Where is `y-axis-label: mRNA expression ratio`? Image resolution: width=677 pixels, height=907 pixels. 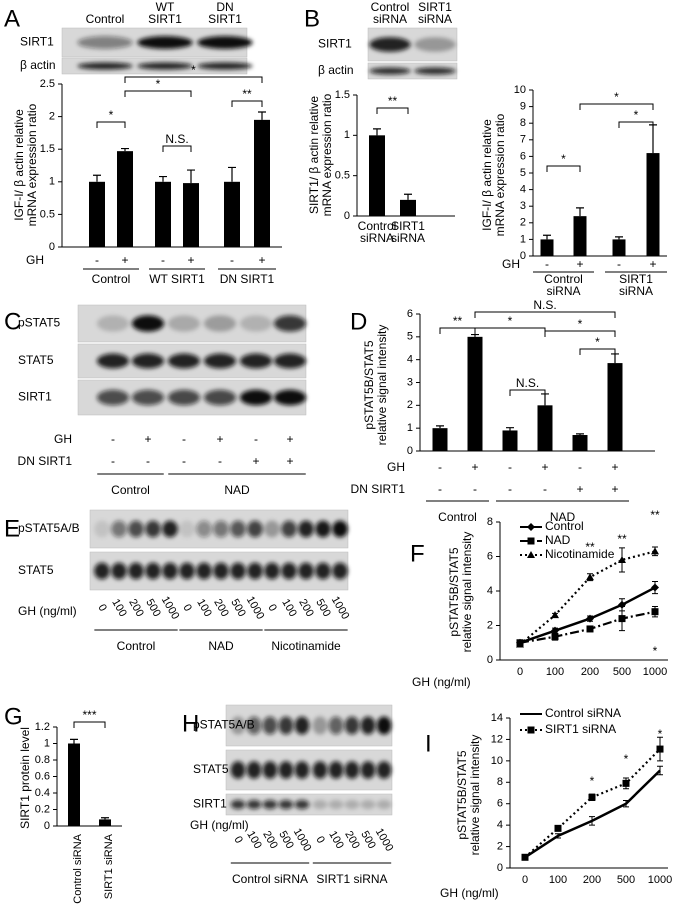
y-axis-label: mRNA expression ratio is located at coordinates (32, 164).